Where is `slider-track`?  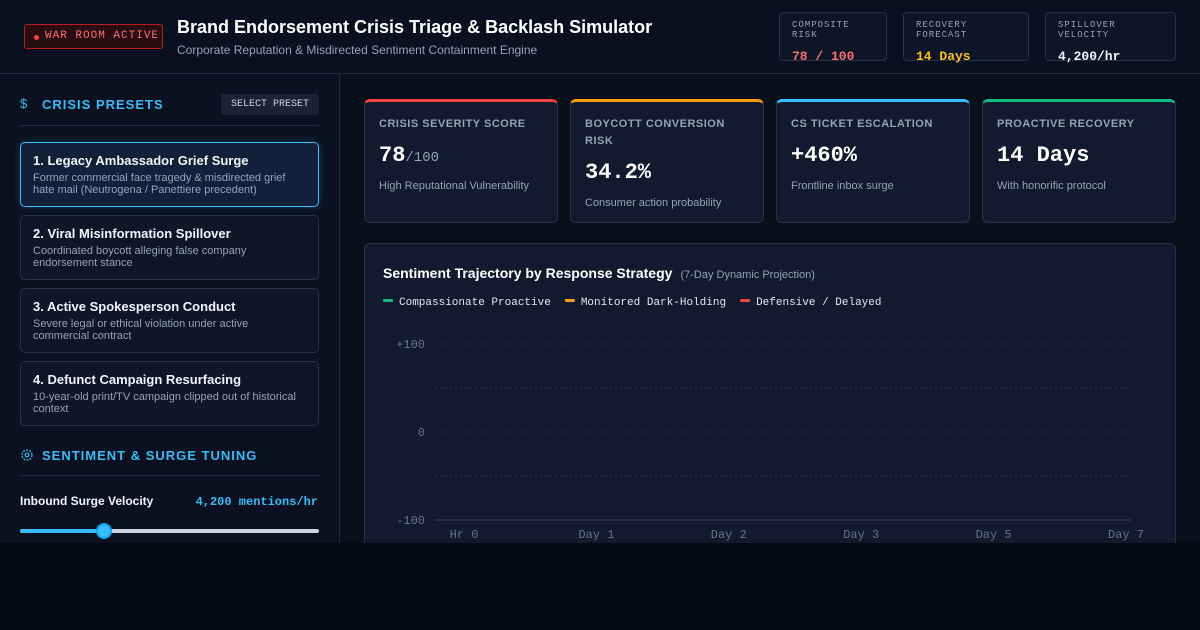 slider-track is located at coordinates (169, 531).